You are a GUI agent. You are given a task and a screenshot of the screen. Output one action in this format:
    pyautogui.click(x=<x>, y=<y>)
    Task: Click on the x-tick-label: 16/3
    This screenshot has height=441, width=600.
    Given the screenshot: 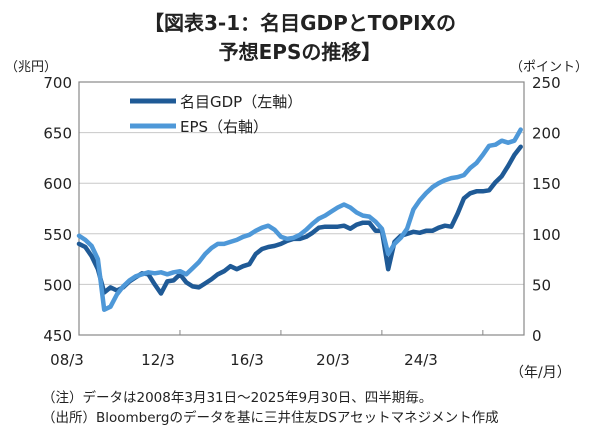 What is the action you would take?
    pyautogui.click(x=247, y=360)
    